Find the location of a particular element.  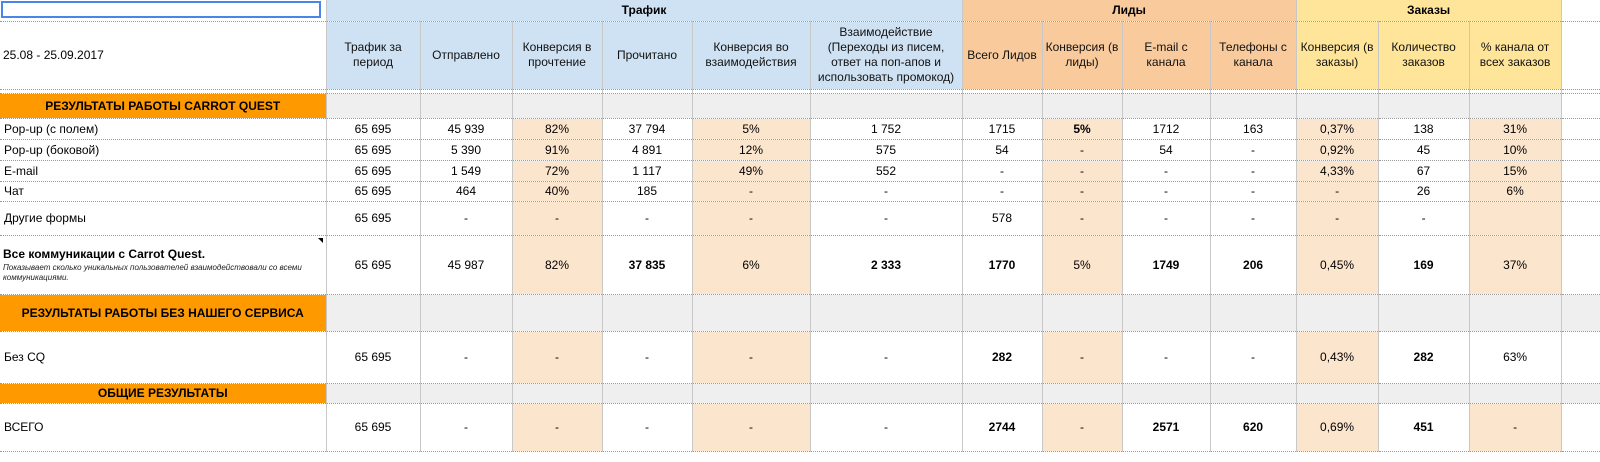

table-cell: 575 is located at coordinates (886, 150).